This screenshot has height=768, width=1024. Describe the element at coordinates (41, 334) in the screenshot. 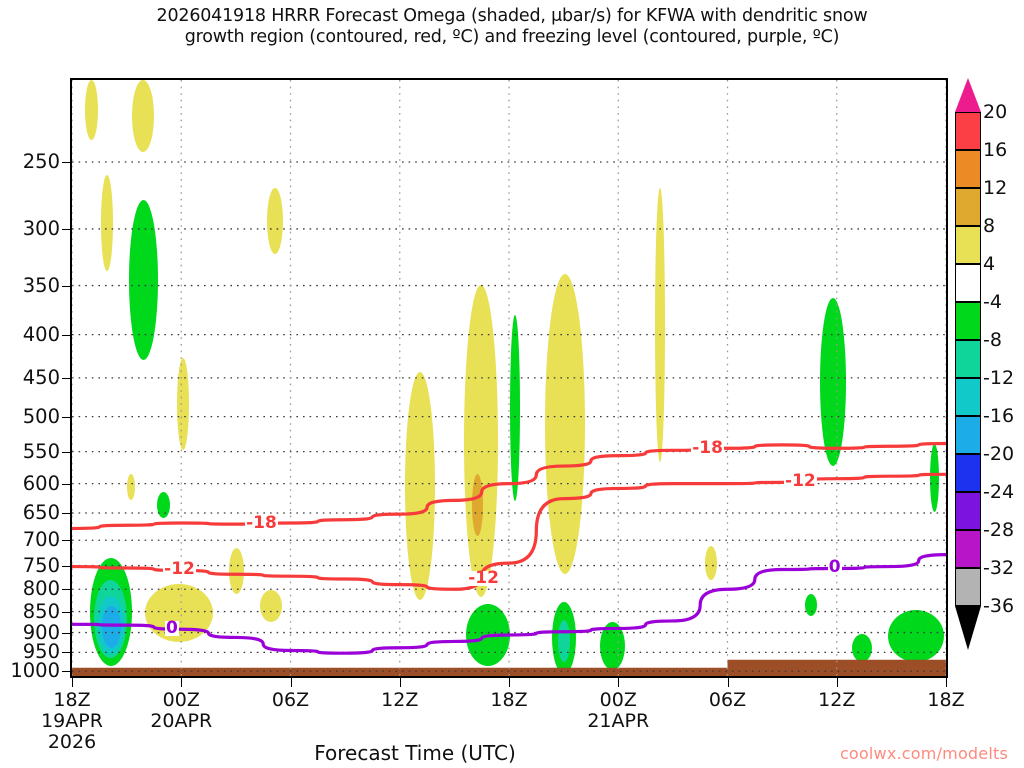

I see `y-tick-label: 400` at that location.